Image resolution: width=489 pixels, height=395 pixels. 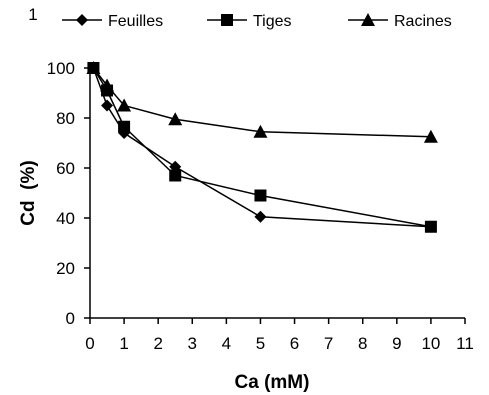 I want to click on series-line-racines, so click(x=261, y=102).